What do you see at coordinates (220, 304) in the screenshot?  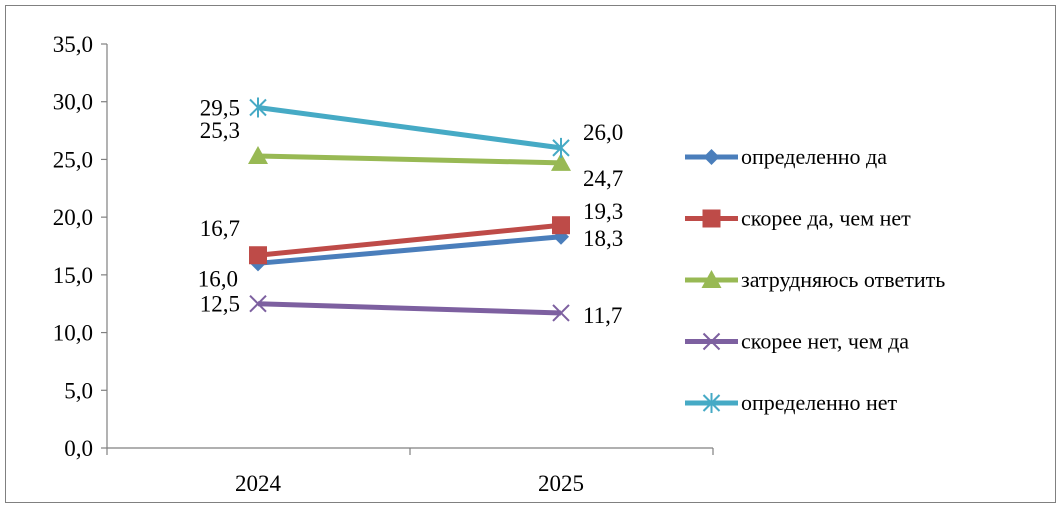 I see `data-label: 12,5` at bounding box center [220, 304].